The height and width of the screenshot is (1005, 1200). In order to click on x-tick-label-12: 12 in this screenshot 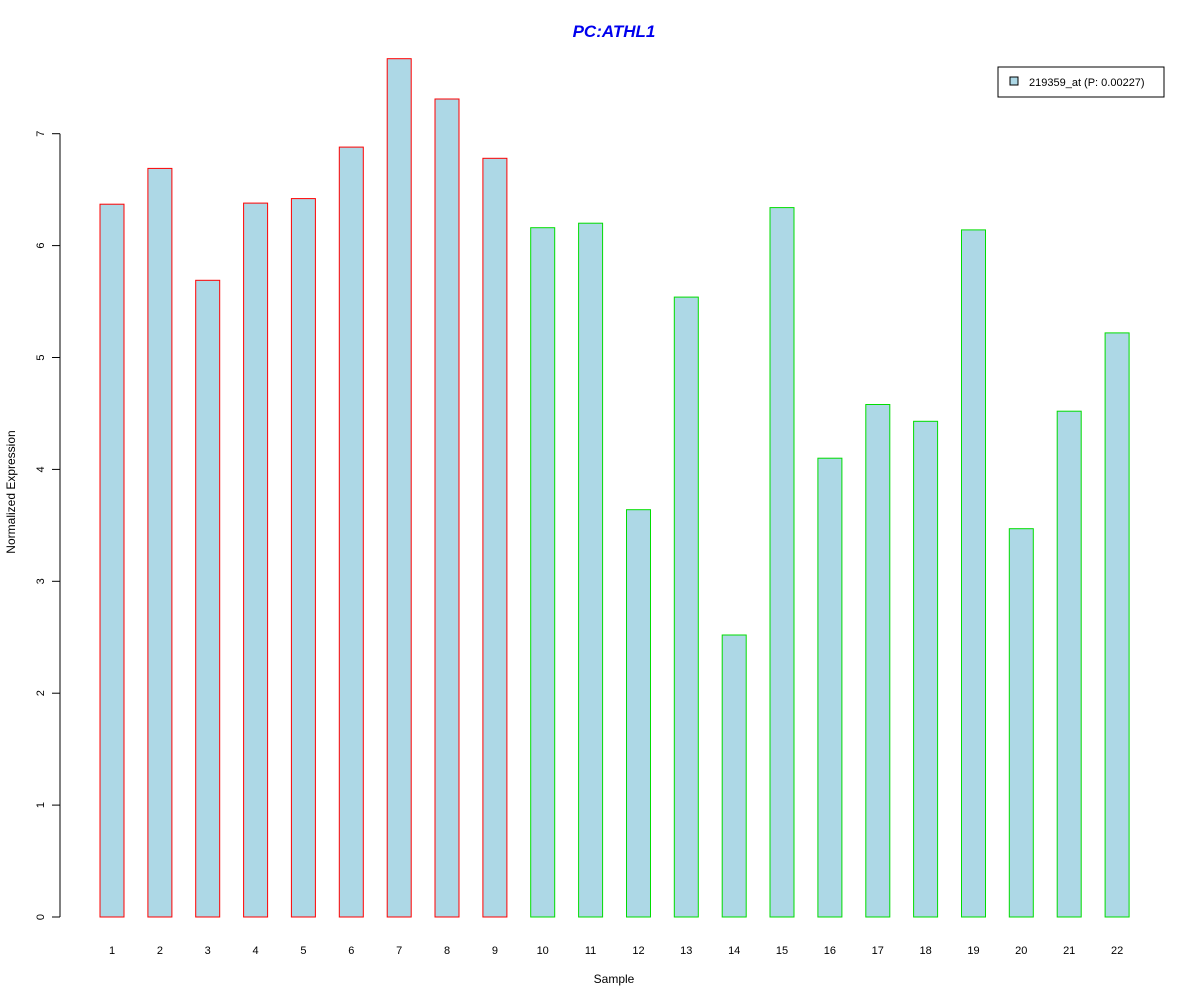, I will do `click(638, 951)`.